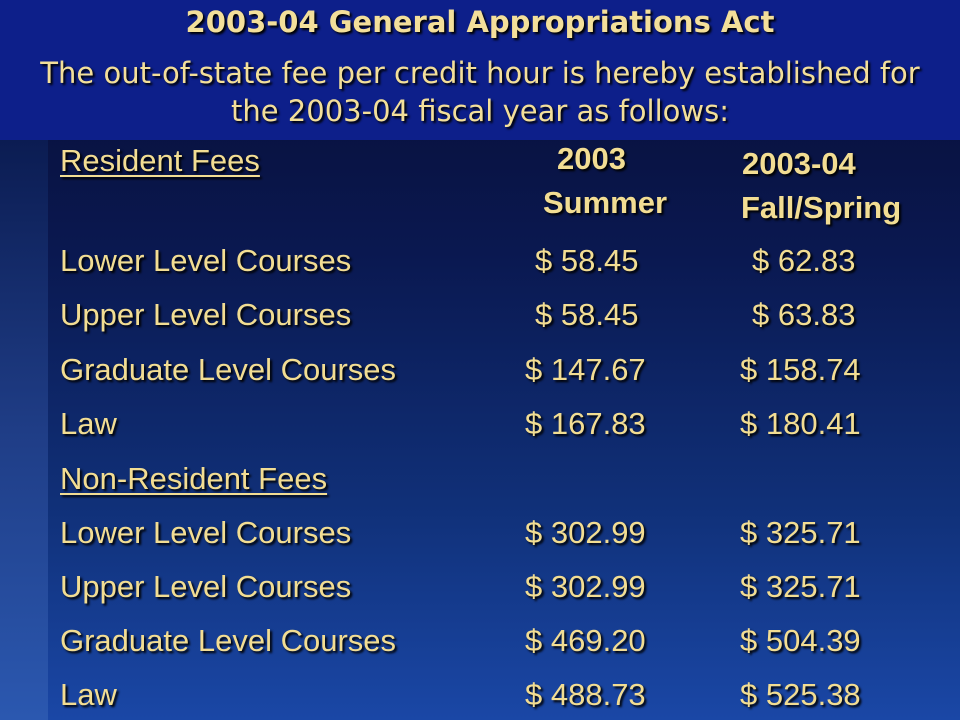  I want to click on nonresident-fees-heading: Non-Resident Fees, so click(194, 478).